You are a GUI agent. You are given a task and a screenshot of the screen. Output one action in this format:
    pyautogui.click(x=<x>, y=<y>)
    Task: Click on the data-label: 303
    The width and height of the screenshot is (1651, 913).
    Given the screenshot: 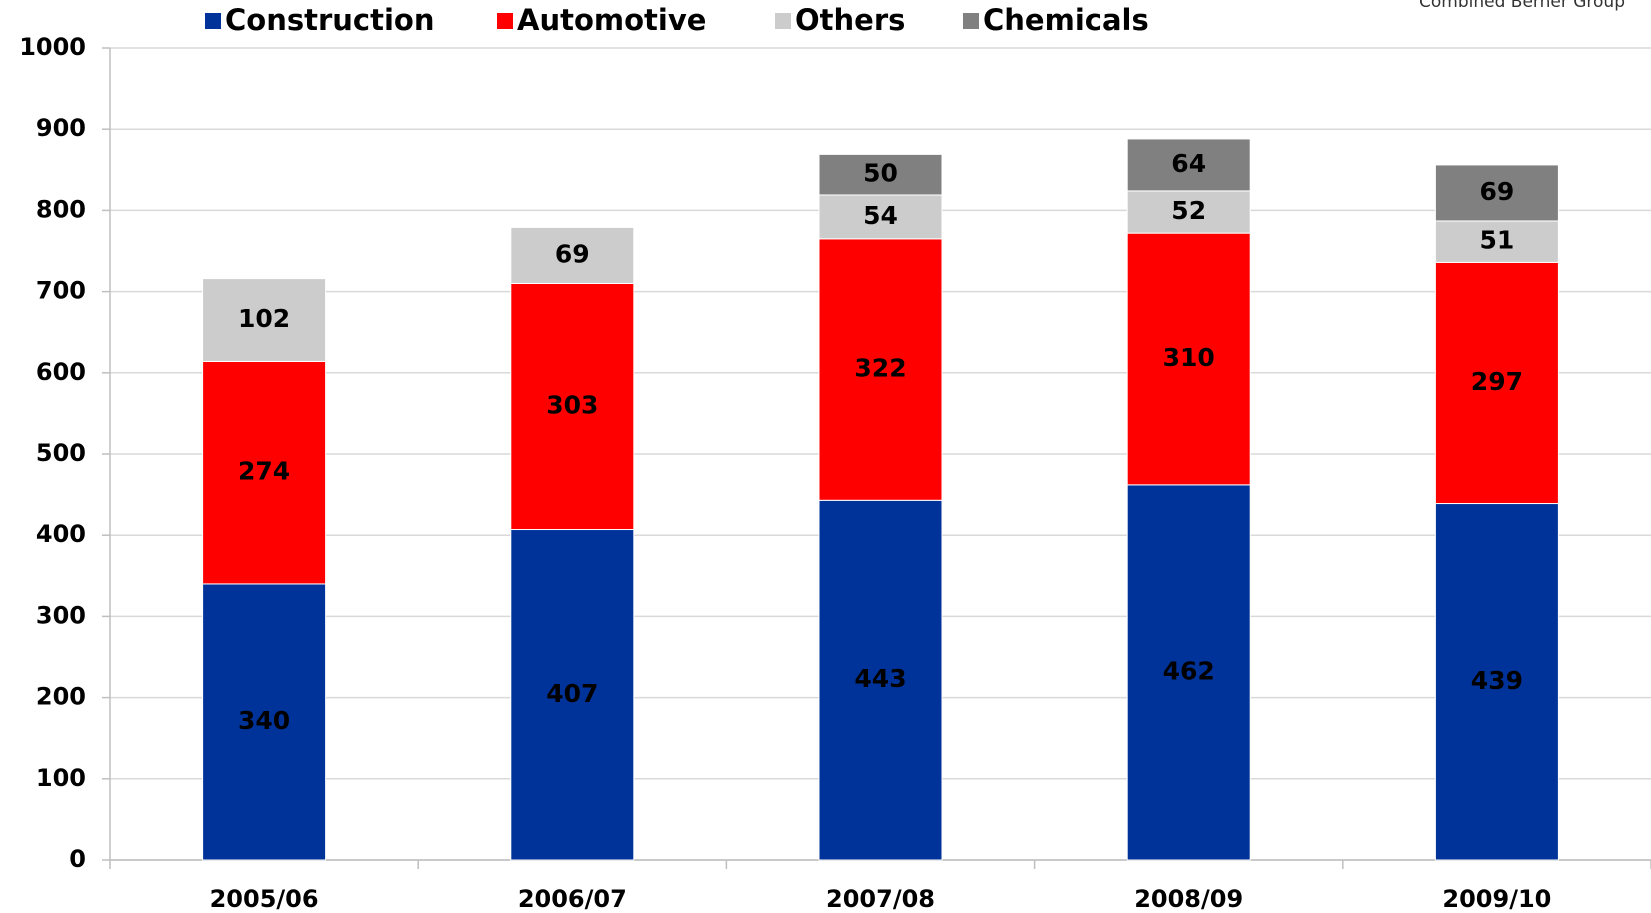 What is the action you would take?
    pyautogui.click(x=572, y=404)
    